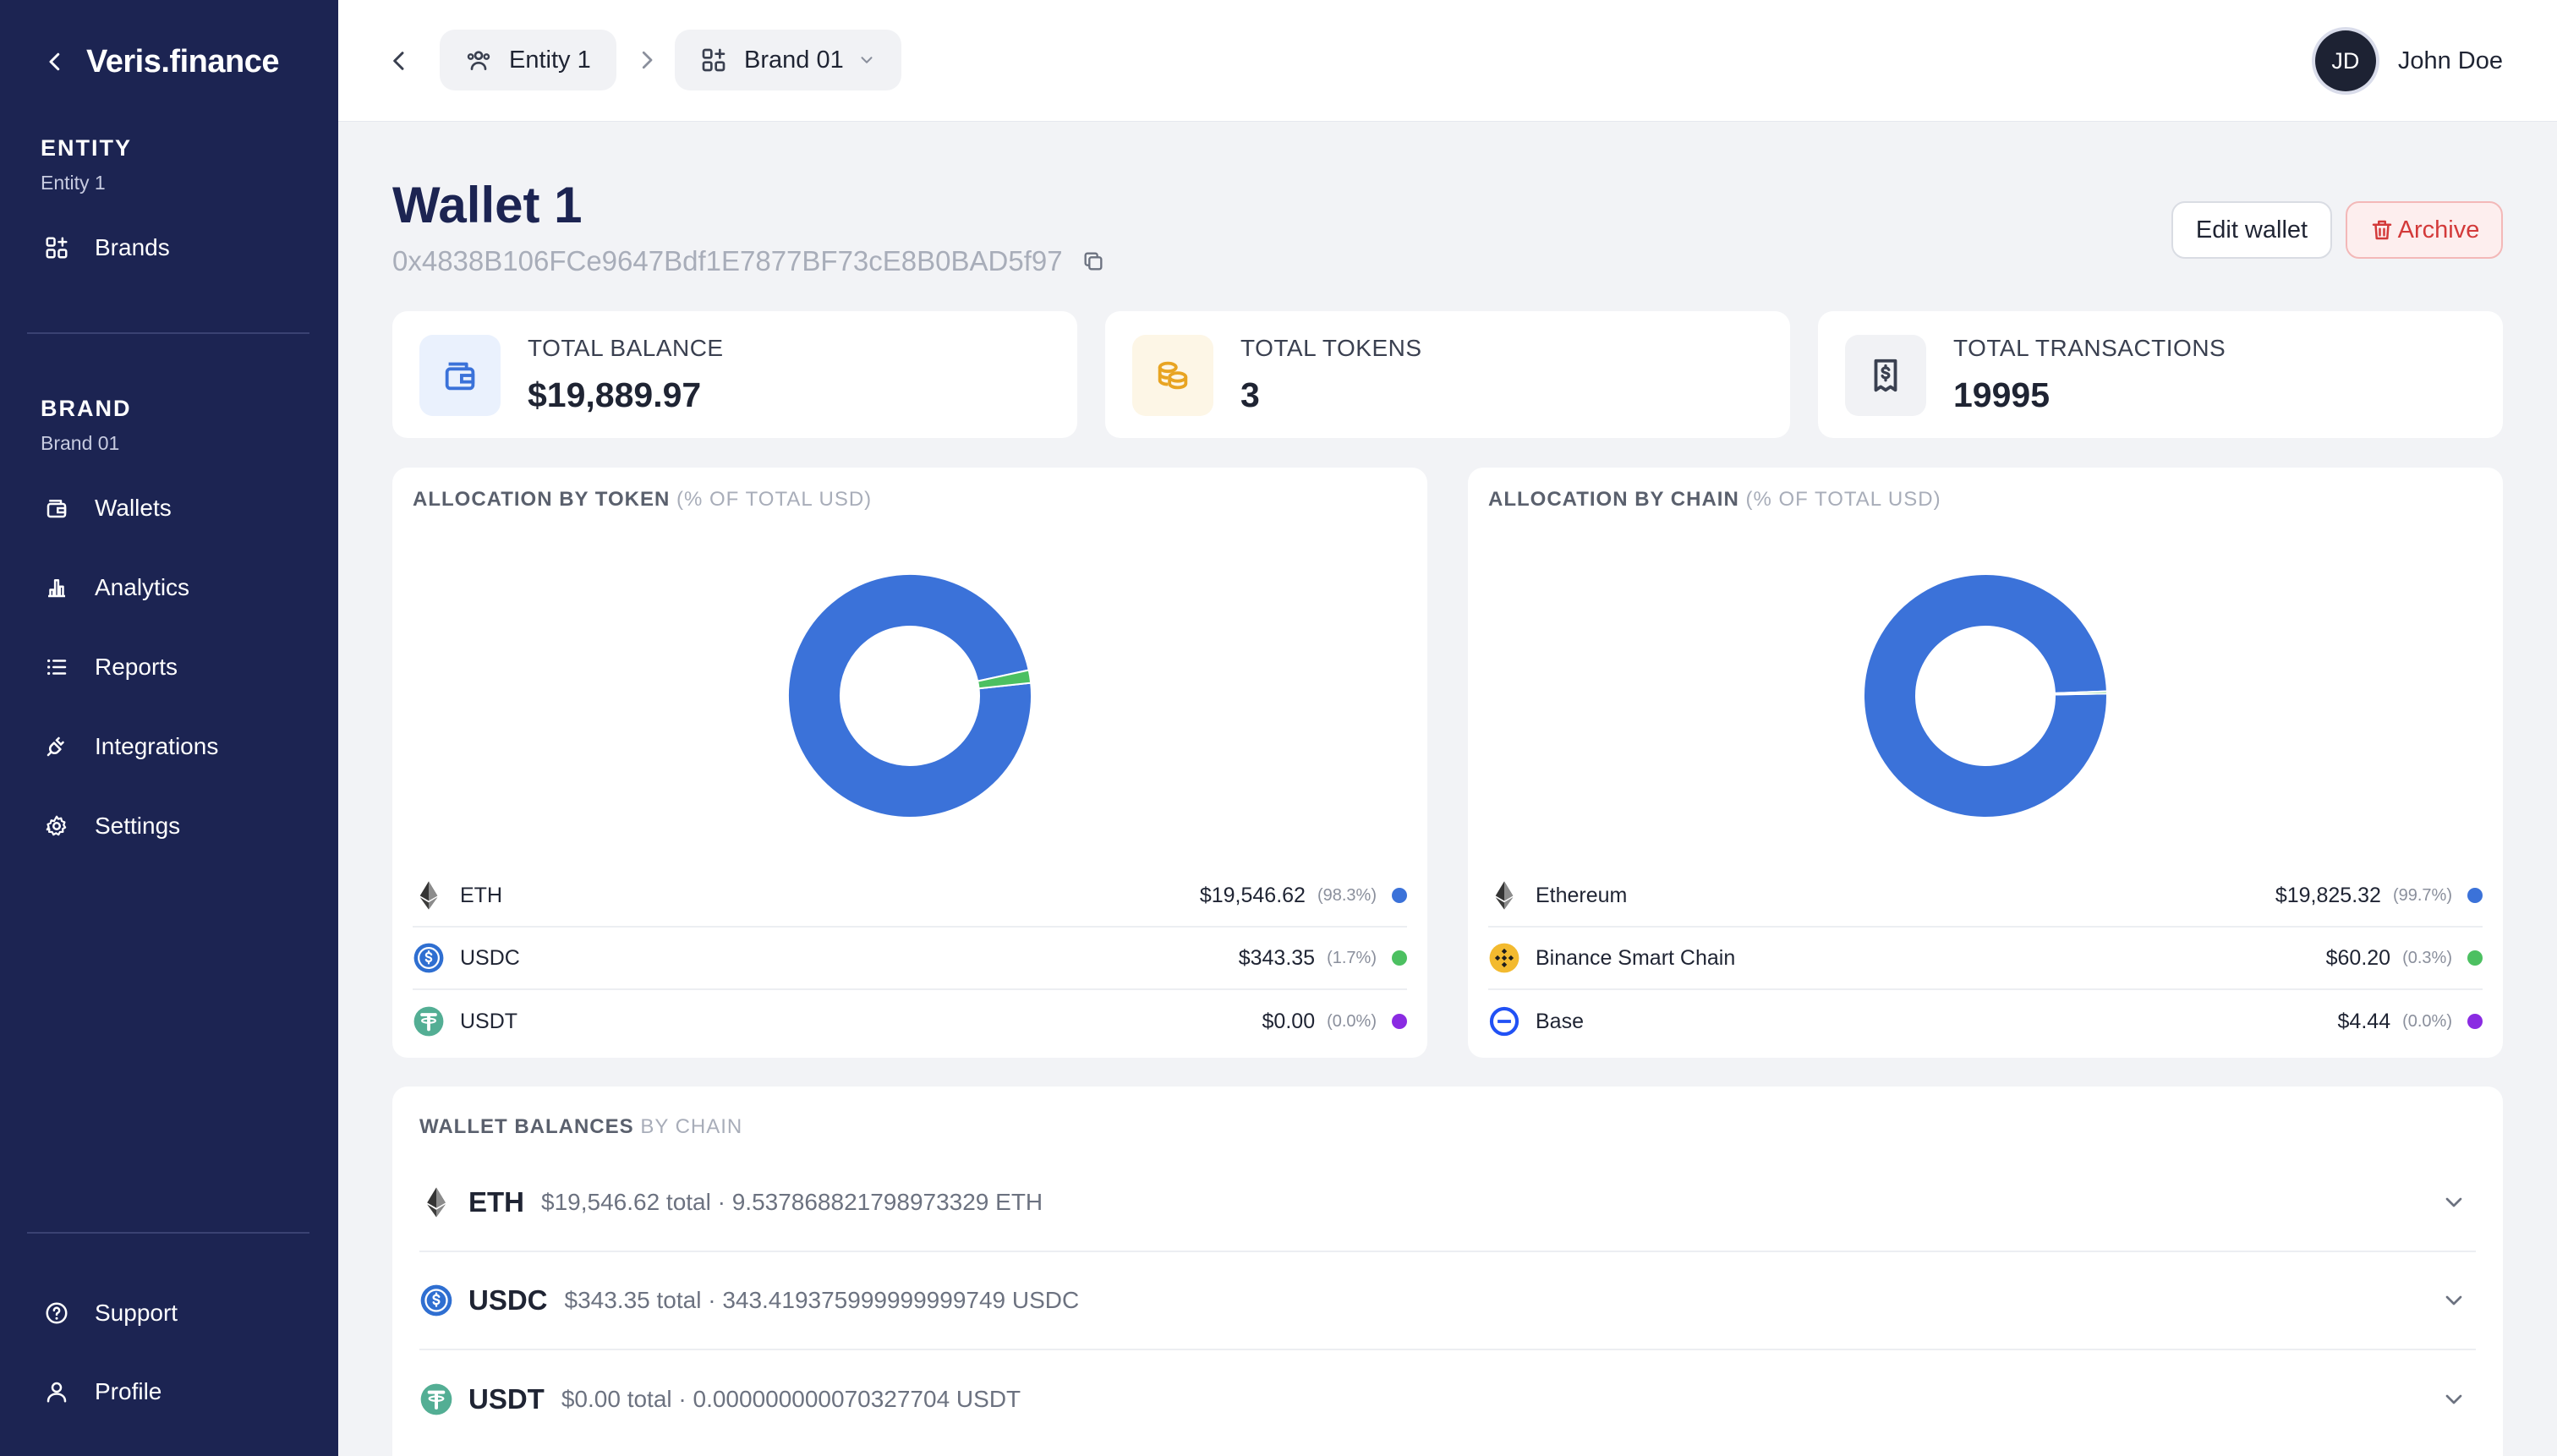  I want to click on balance-symbol: USDC, so click(508, 1300).